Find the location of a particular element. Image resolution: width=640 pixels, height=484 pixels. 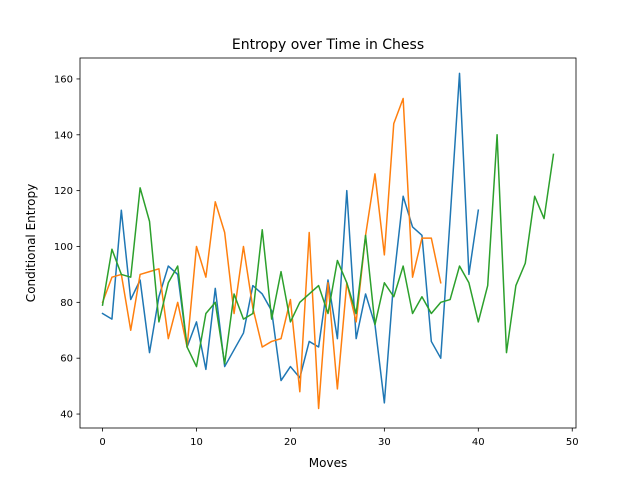

x-tick-label: 40 is located at coordinates (478, 442).